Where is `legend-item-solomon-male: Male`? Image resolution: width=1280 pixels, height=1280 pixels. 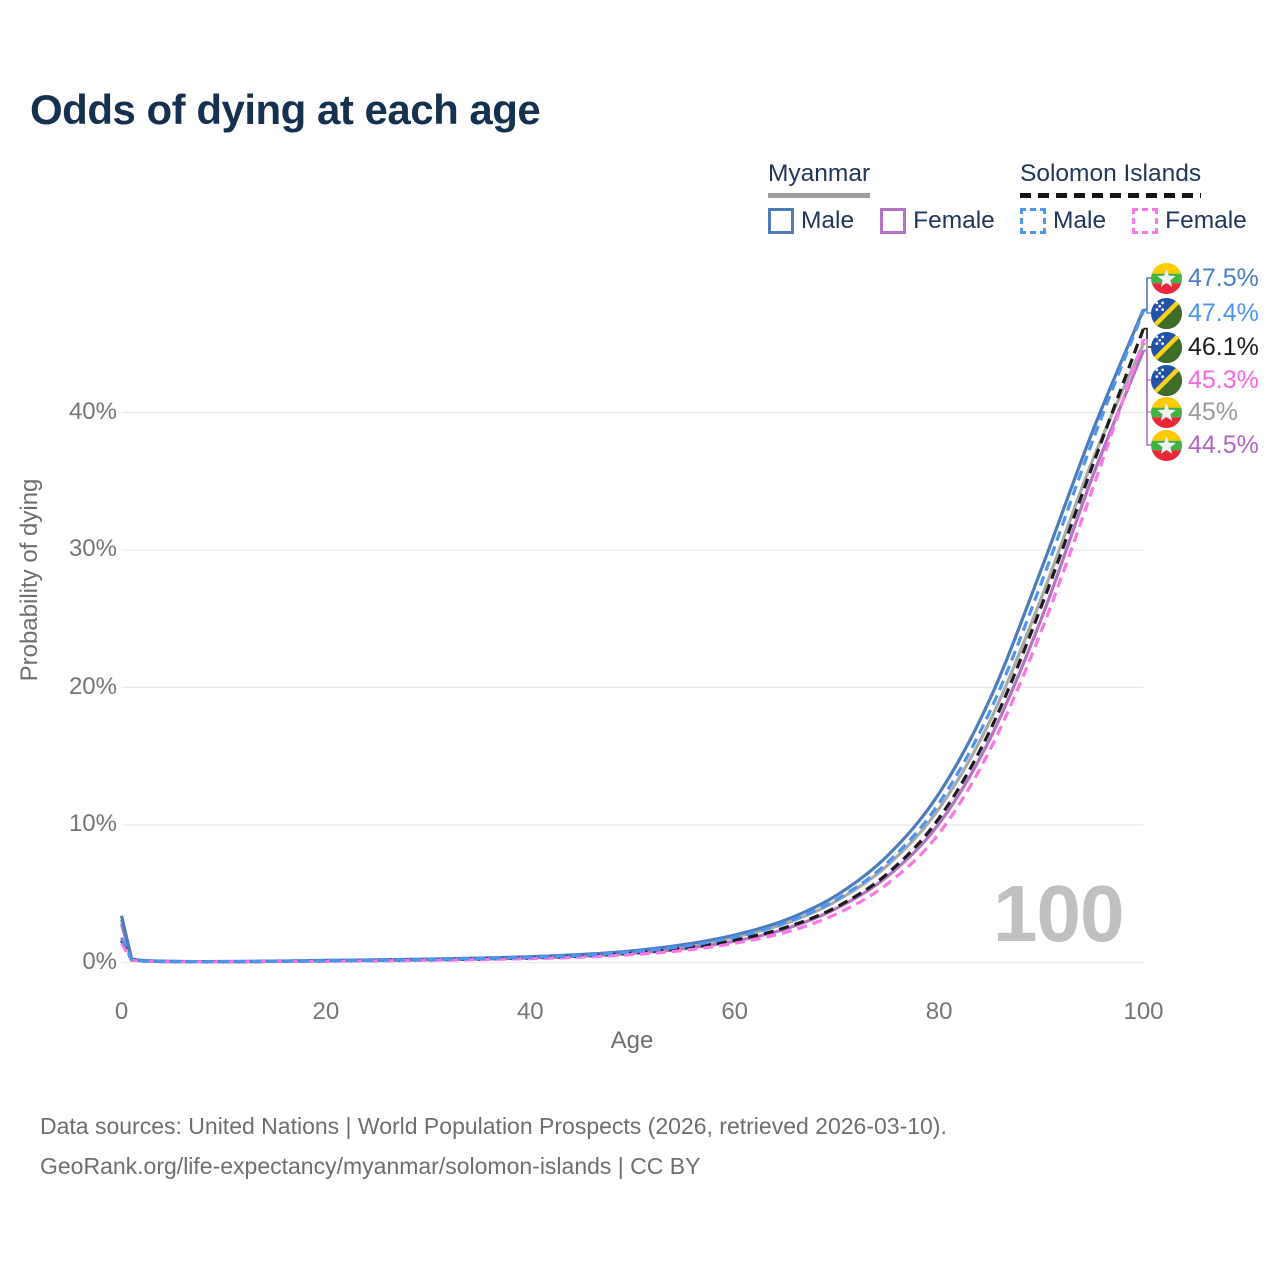
legend-item-solomon-male: Male is located at coordinates (1063, 221).